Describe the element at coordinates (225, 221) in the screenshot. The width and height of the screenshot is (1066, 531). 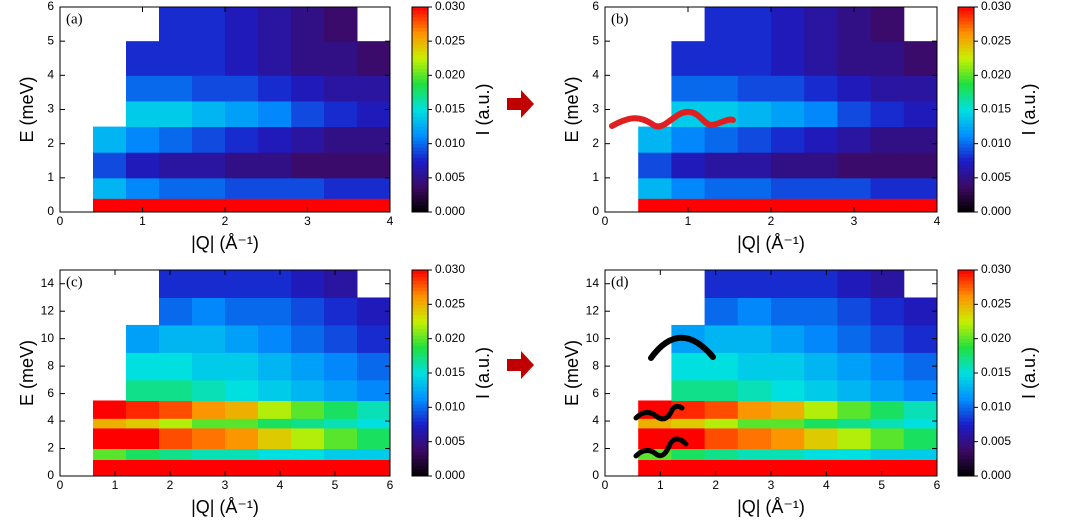
I see `x-tick-label: 2` at that location.